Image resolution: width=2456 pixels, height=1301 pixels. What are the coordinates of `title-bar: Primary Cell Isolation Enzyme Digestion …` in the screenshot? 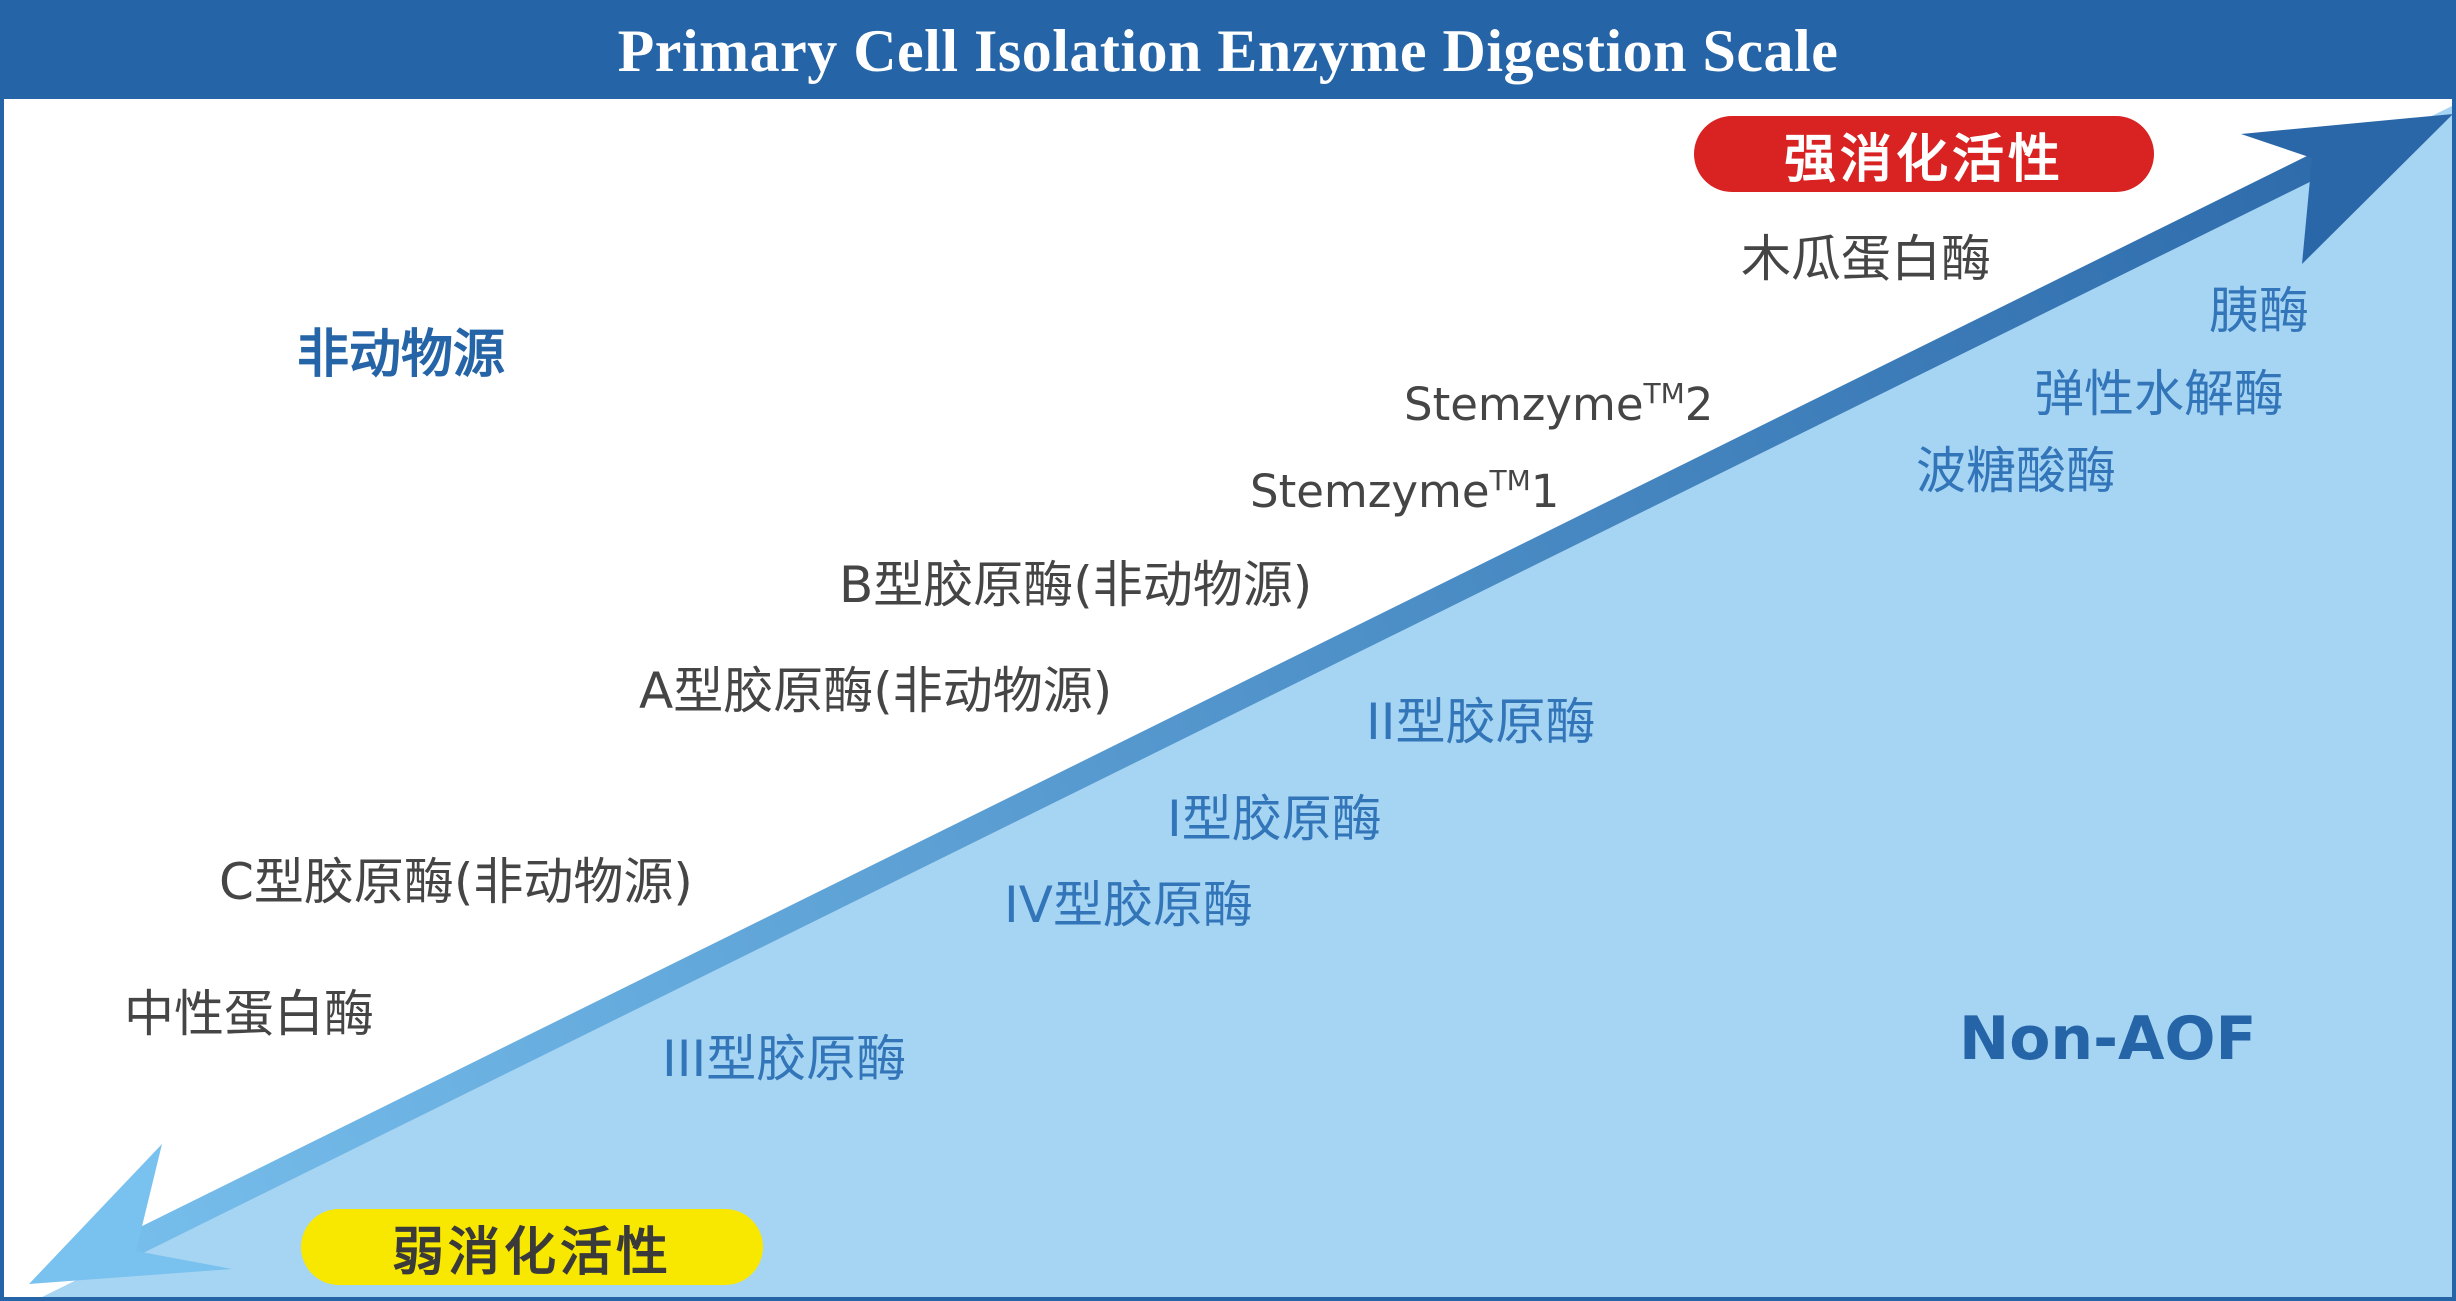 It's located at (1228, 51).